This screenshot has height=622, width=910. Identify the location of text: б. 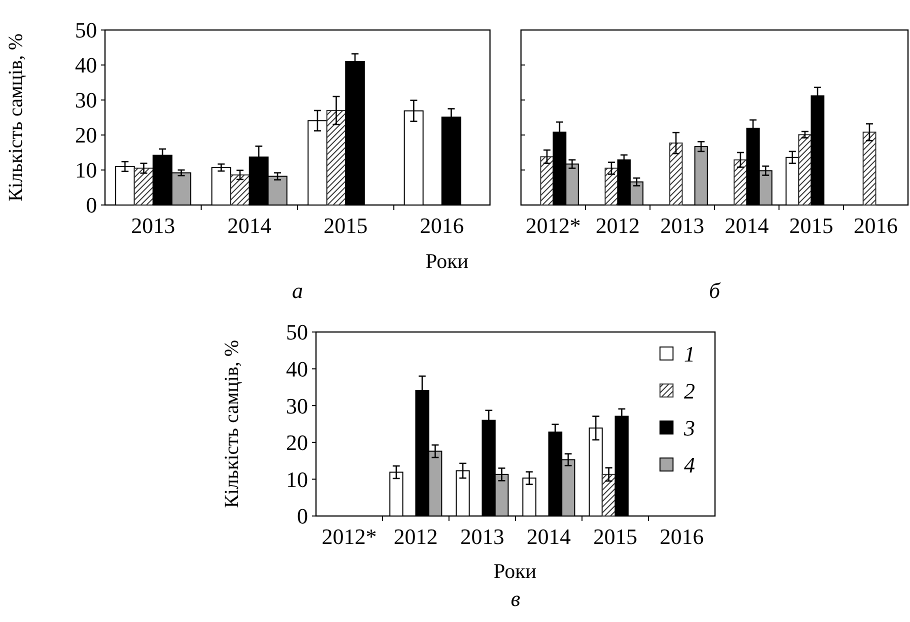
(714, 290).